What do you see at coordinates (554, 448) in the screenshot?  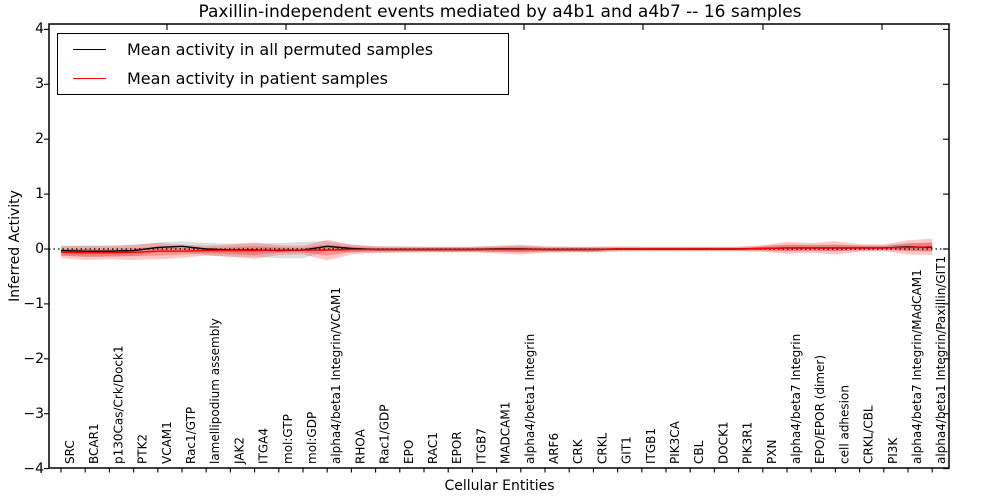 I see `x-tick-label: ARF6` at bounding box center [554, 448].